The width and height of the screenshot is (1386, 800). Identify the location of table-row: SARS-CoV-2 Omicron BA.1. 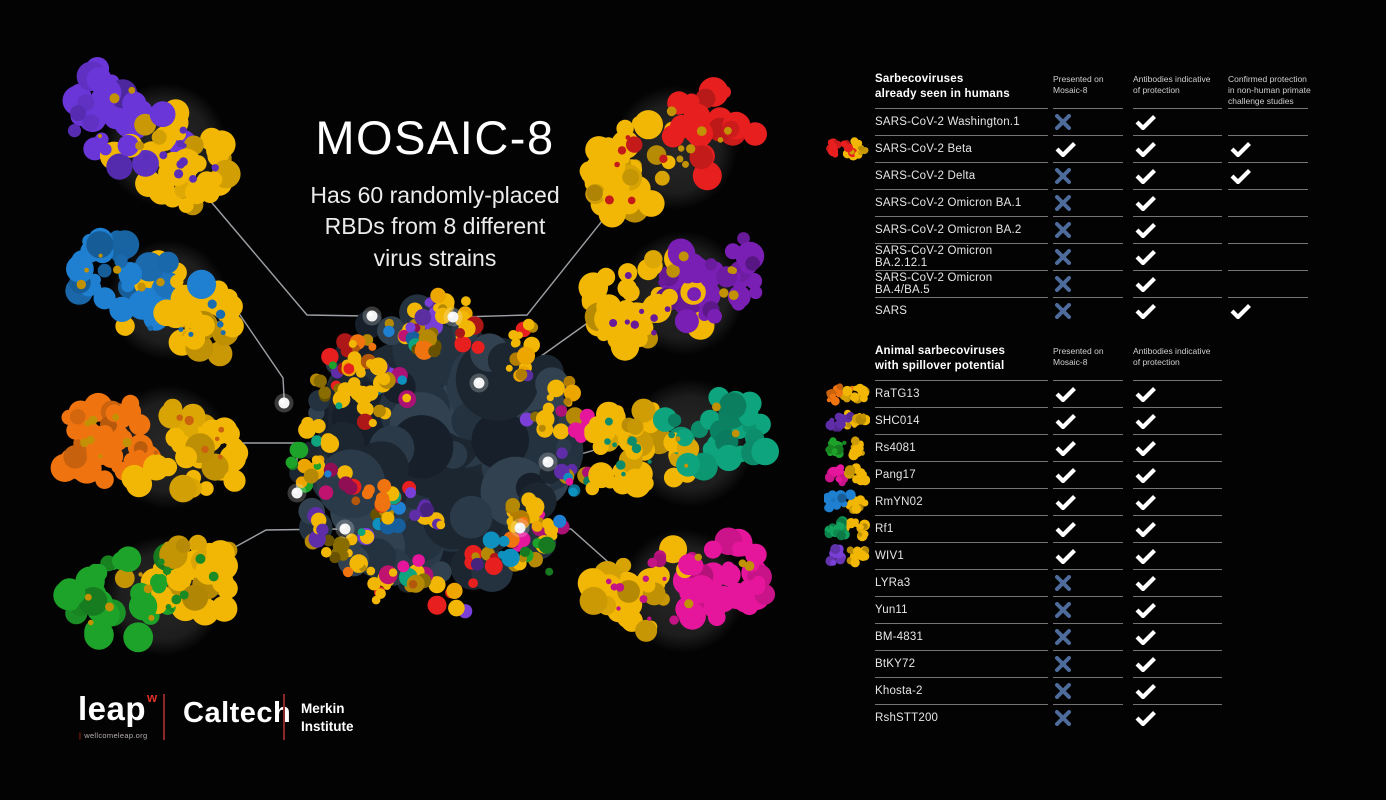
(1091, 202).